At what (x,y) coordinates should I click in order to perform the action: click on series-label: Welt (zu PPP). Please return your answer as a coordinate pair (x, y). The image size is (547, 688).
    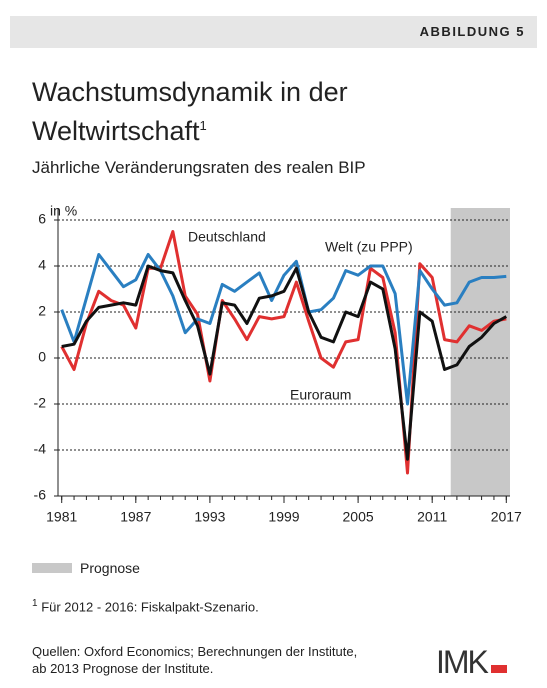
    Looking at the image, I should click on (369, 247).